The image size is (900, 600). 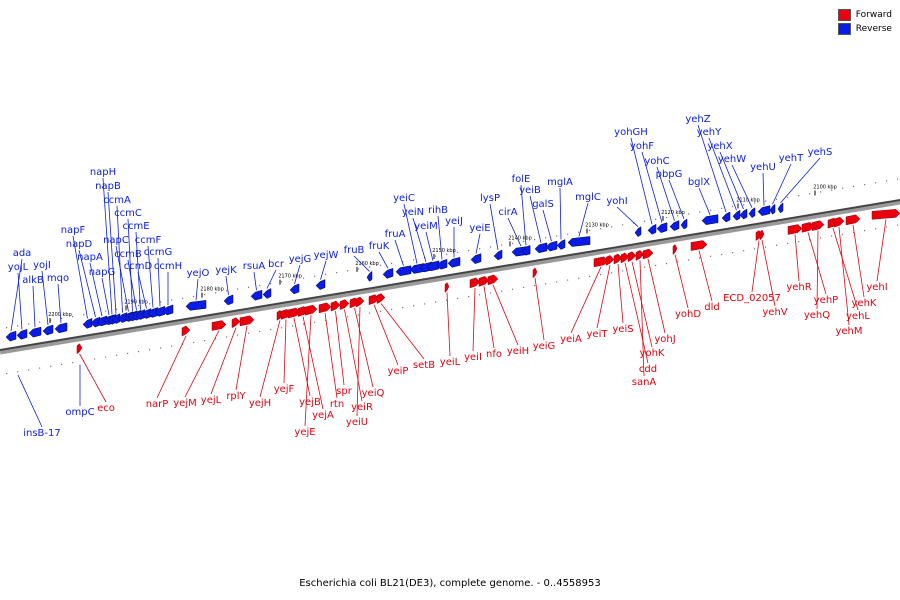 What do you see at coordinates (360, 302) in the screenshot?
I see `gene-yeiu` at bounding box center [360, 302].